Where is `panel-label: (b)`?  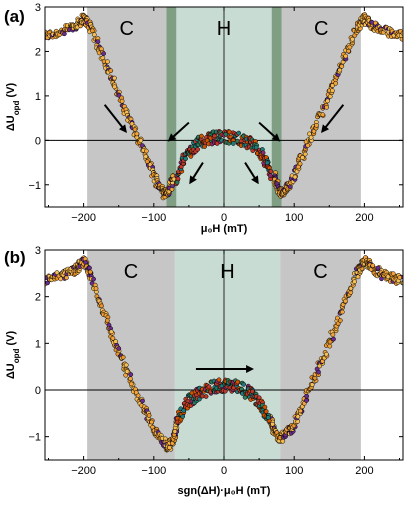 panel-label: (b) is located at coordinates (15, 257).